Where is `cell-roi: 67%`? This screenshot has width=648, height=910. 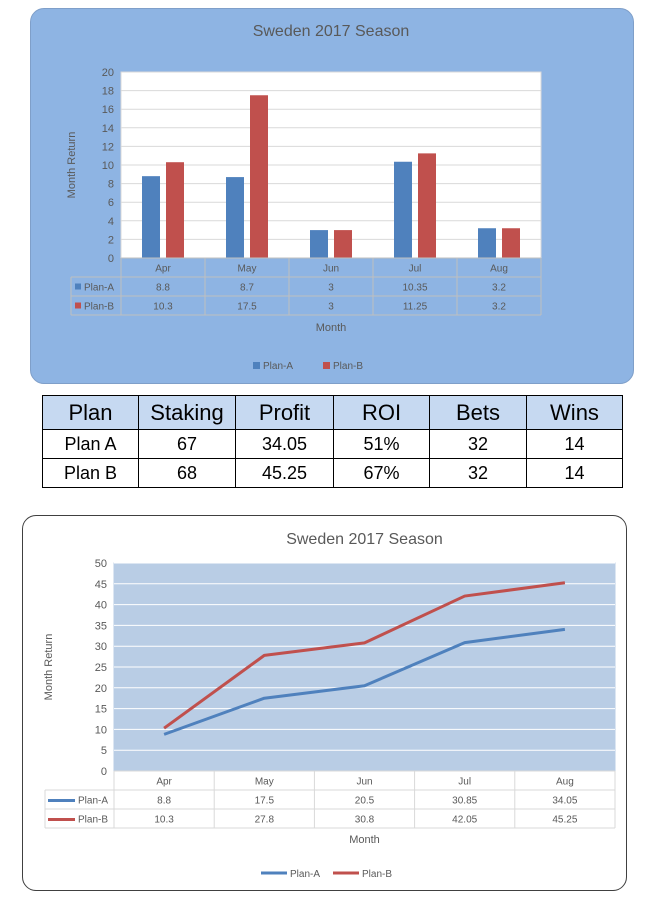
cell-roi: 67% is located at coordinates (381, 473).